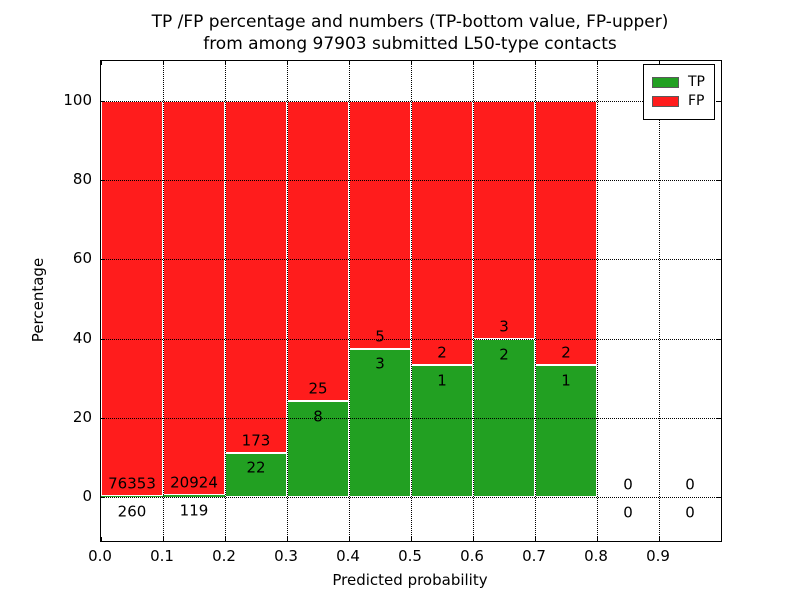 The height and width of the screenshot is (600, 800). I want to click on x-tick-label: 0.5, so click(410, 556).